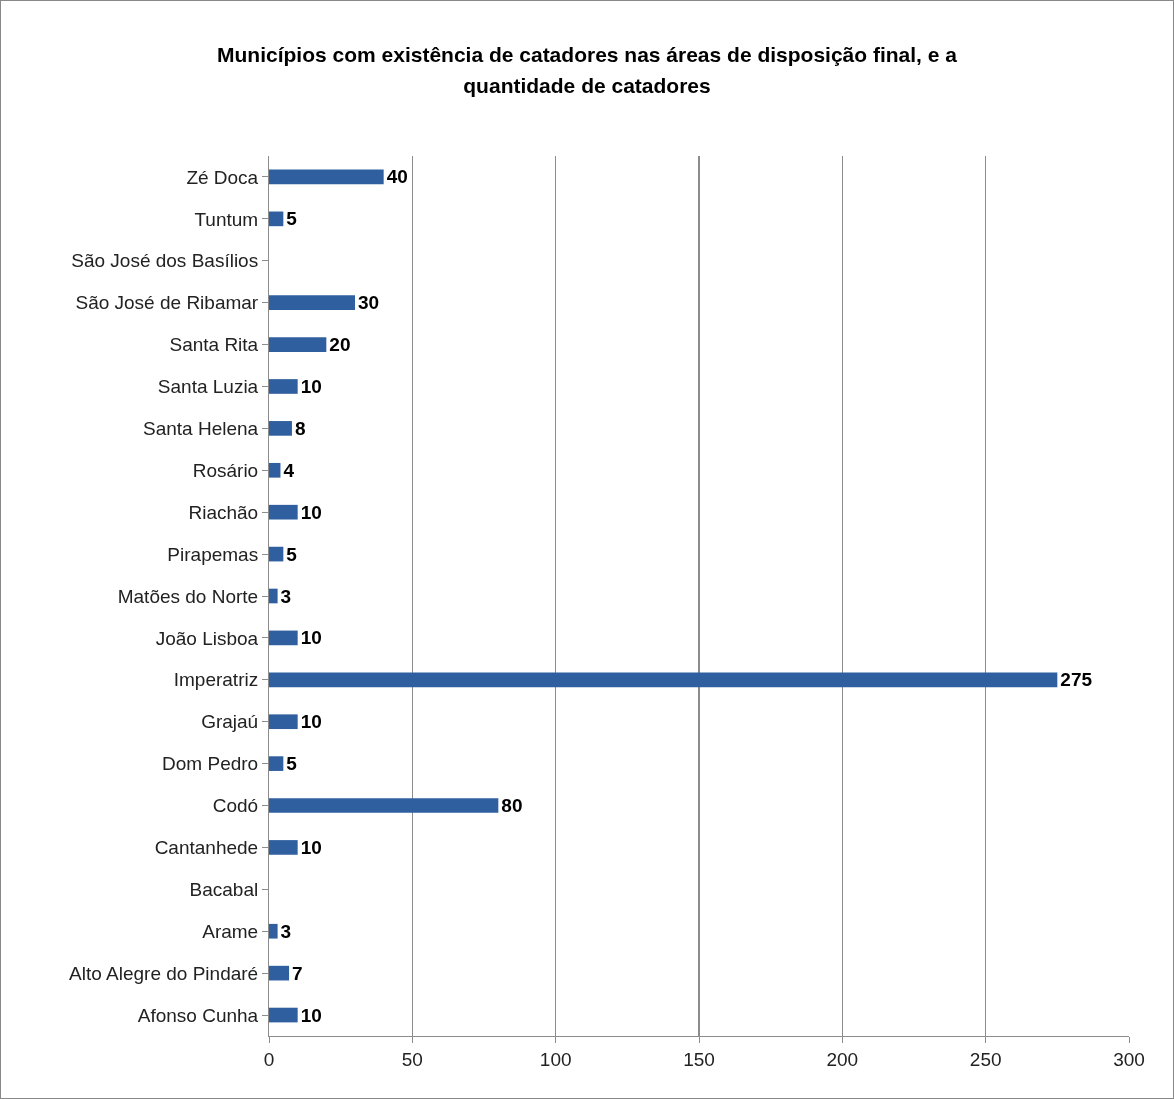  What do you see at coordinates (226, 219) in the screenshot?
I see `y-tick-label: Tuntum` at bounding box center [226, 219].